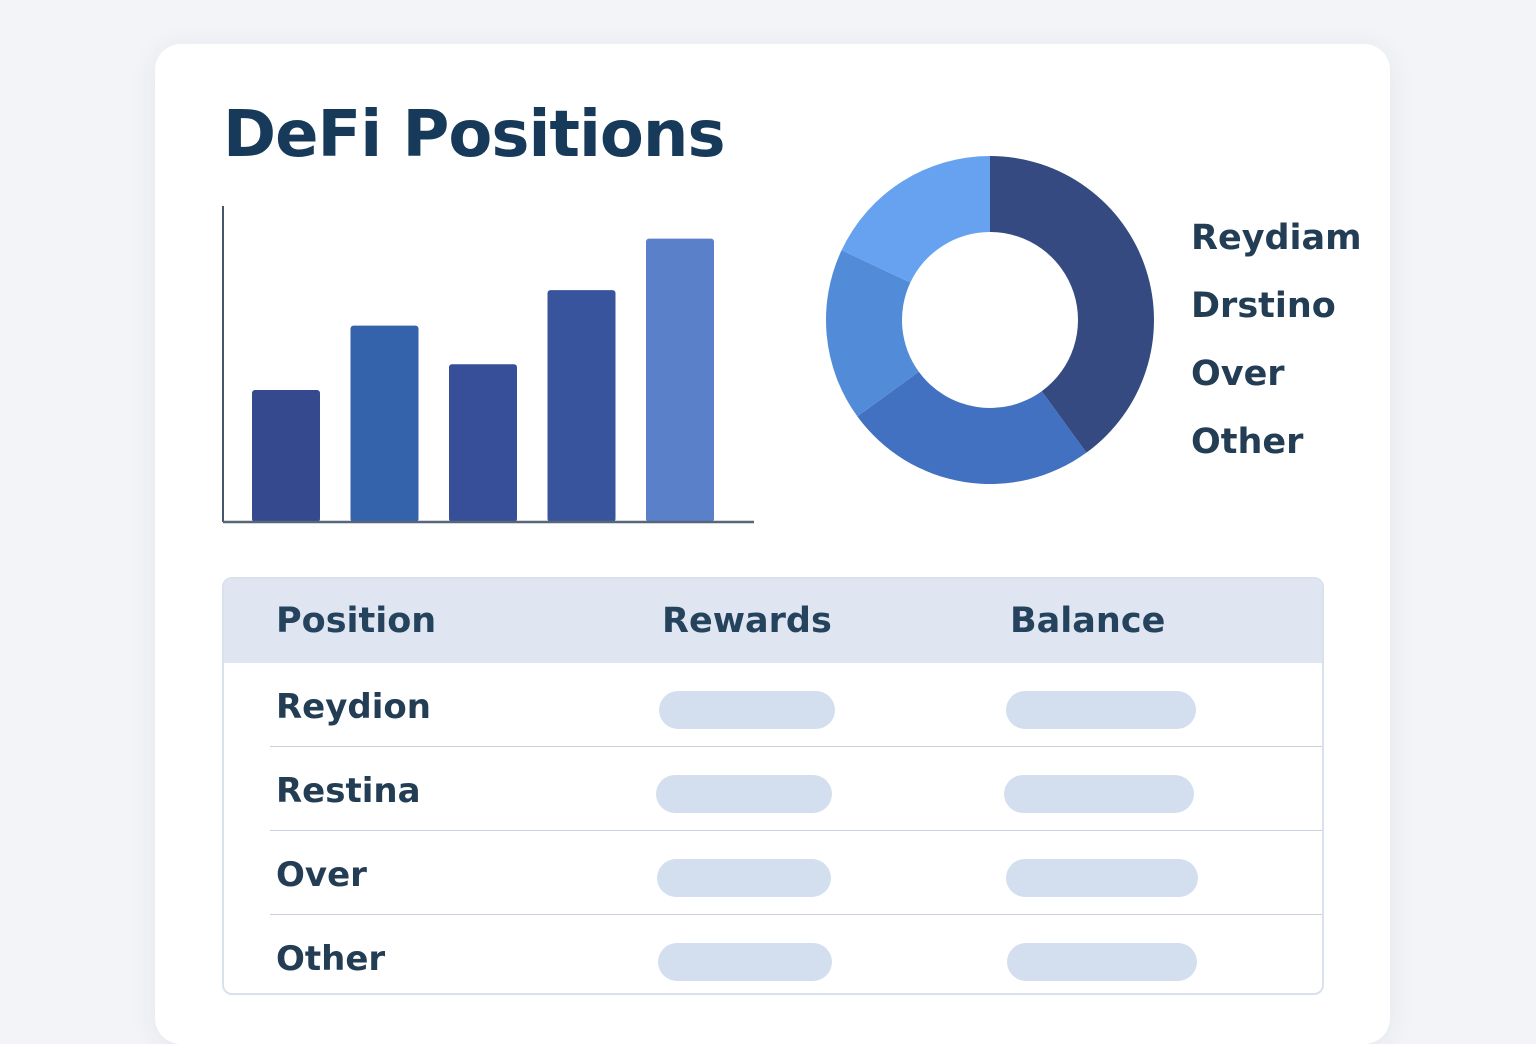 The width and height of the screenshot is (1536, 1044). What do you see at coordinates (348, 791) in the screenshot?
I see `position-name: Restina` at bounding box center [348, 791].